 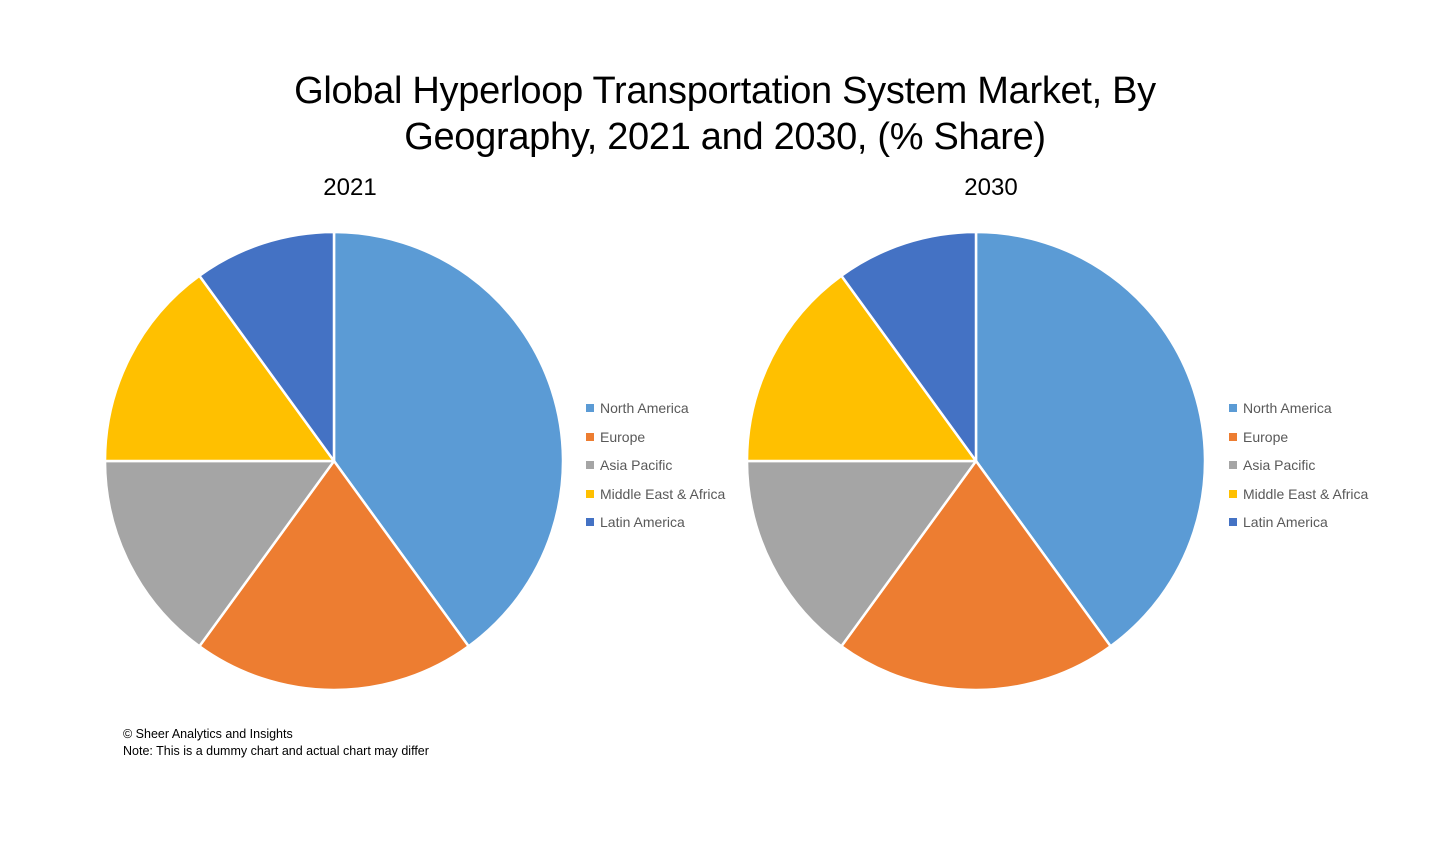 I want to click on pie-slice-2021-asia-pacific, so click(x=219, y=553).